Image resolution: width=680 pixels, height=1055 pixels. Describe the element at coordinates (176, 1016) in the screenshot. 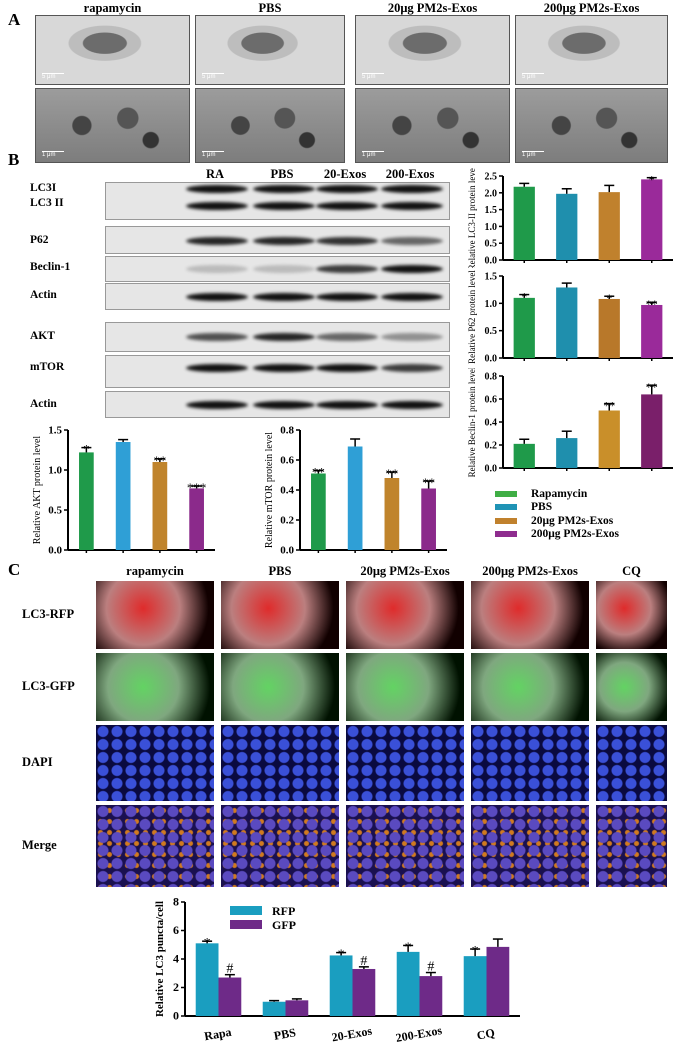

I see `y-tick-label: 0` at that location.